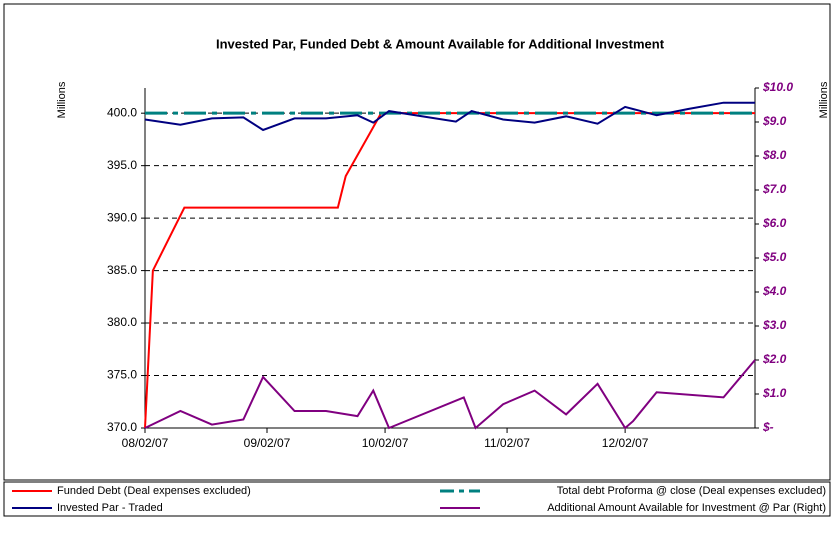 This screenshot has height=533, width=835. I want to click on y2-axis-label: Millions, so click(824, 99).